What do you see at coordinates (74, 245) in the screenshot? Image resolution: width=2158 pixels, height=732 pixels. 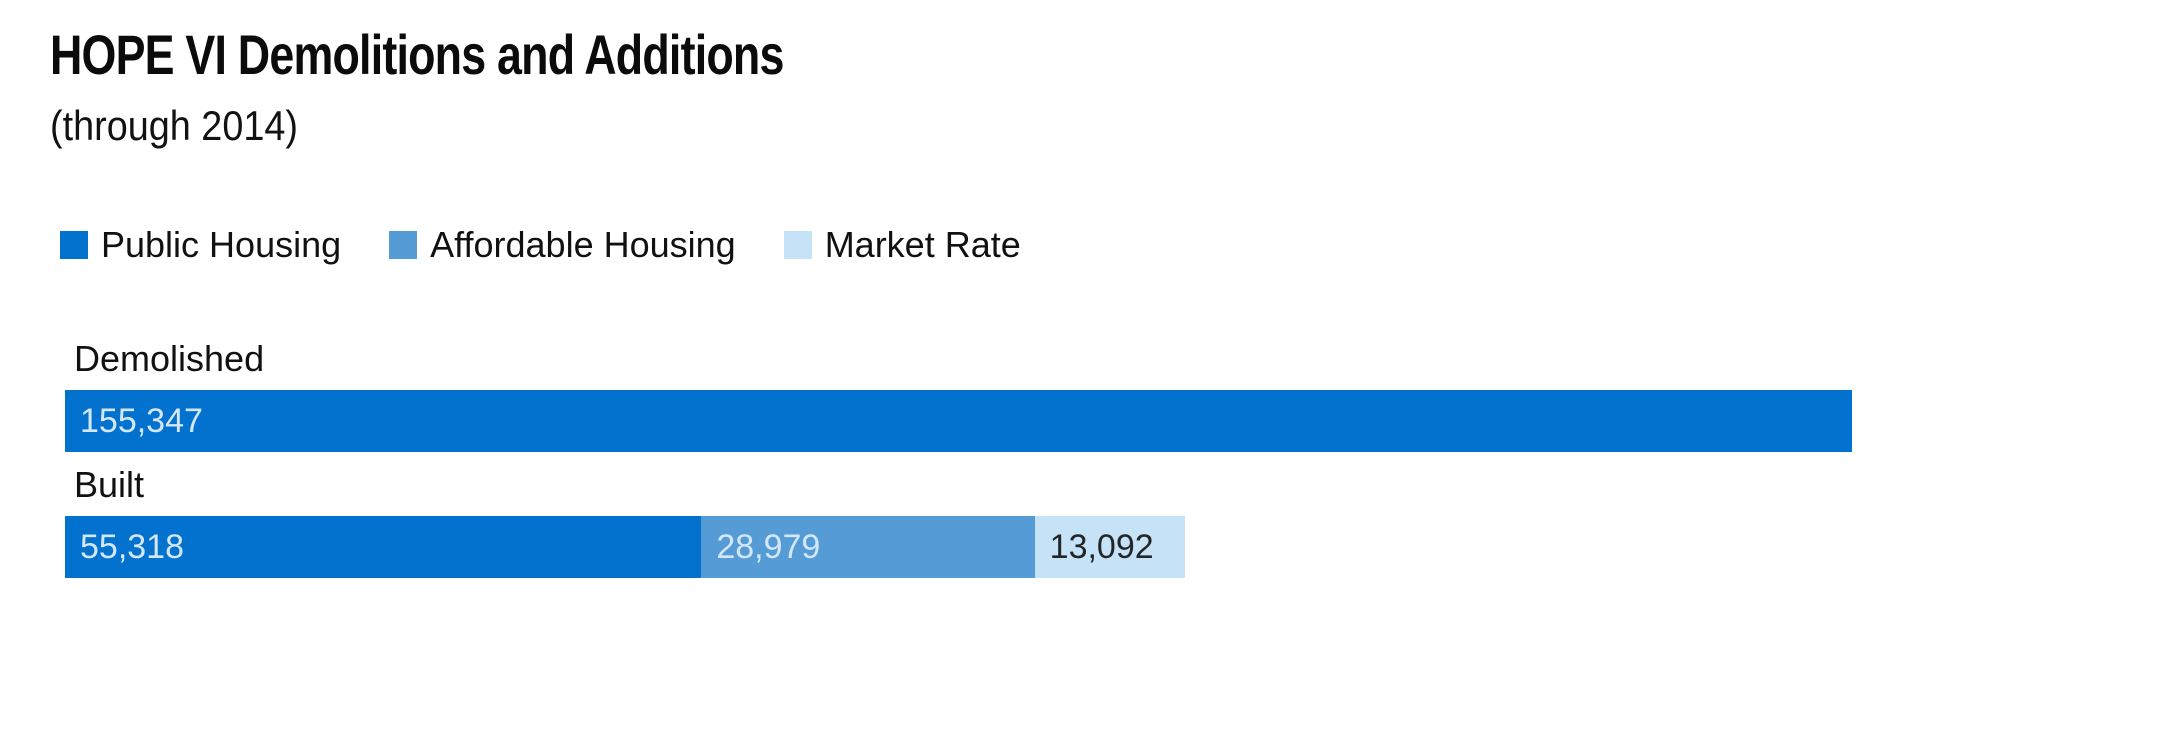 I see `legend-swatch-public-housing` at bounding box center [74, 245].